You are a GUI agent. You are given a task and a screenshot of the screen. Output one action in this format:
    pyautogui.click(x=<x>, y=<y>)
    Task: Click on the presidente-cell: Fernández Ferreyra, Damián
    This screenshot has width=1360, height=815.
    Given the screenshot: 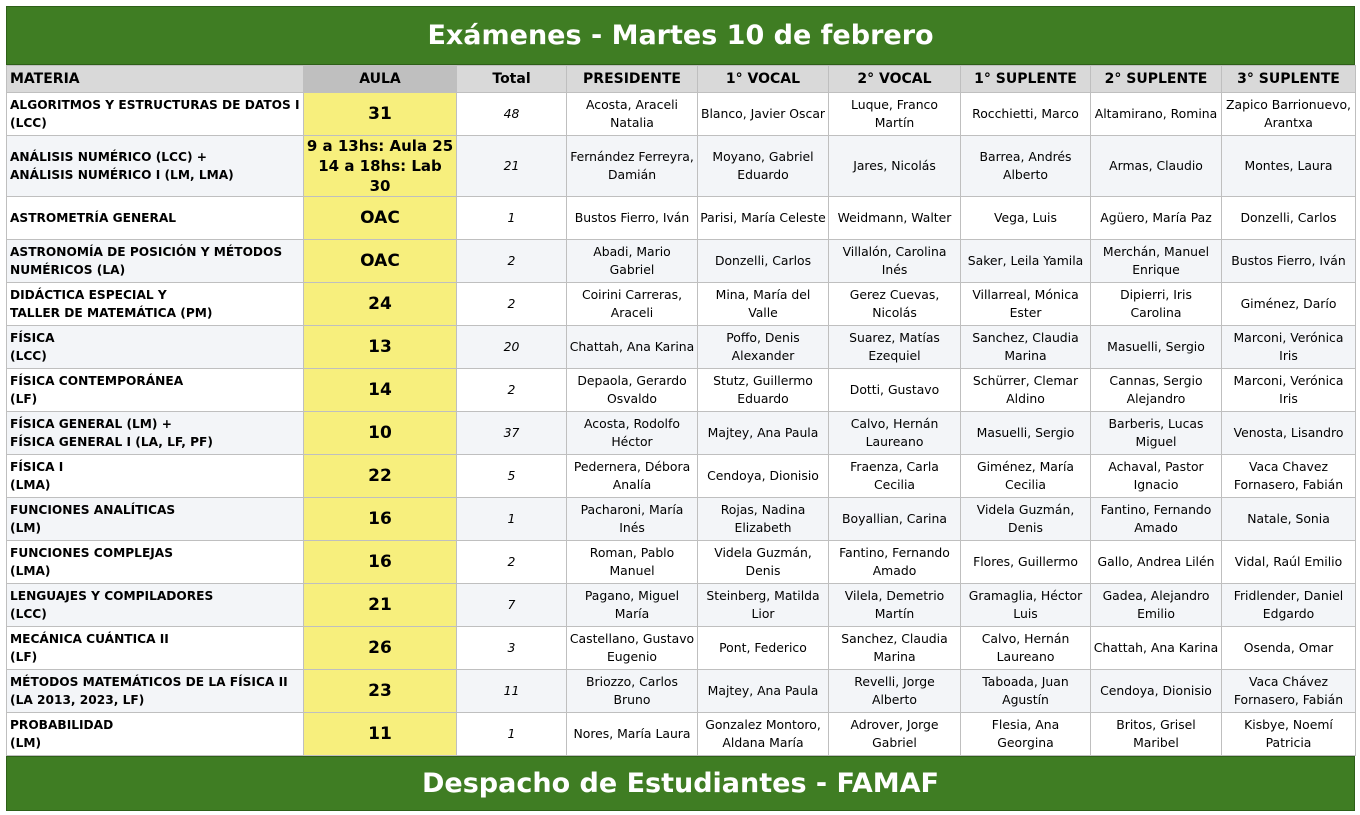 What is the action you would take?
    pyautogui.click(x=632, y=166)
    